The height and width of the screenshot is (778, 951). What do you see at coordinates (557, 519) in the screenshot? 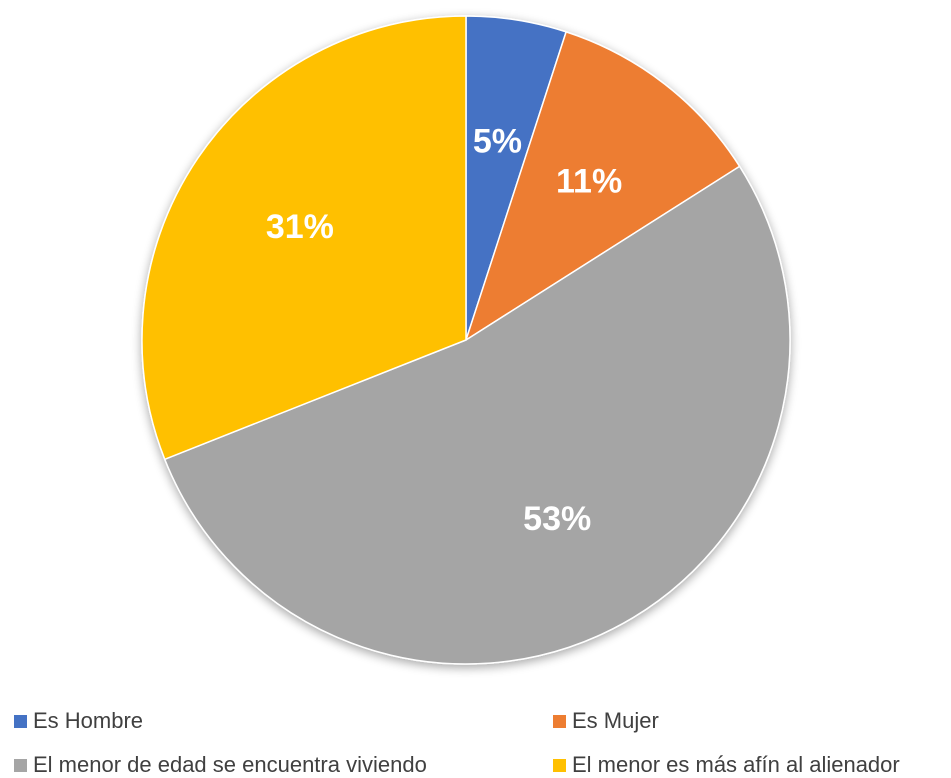
I see `data-label-menor-viviendo: 53%` at bounding box center [557, 519].